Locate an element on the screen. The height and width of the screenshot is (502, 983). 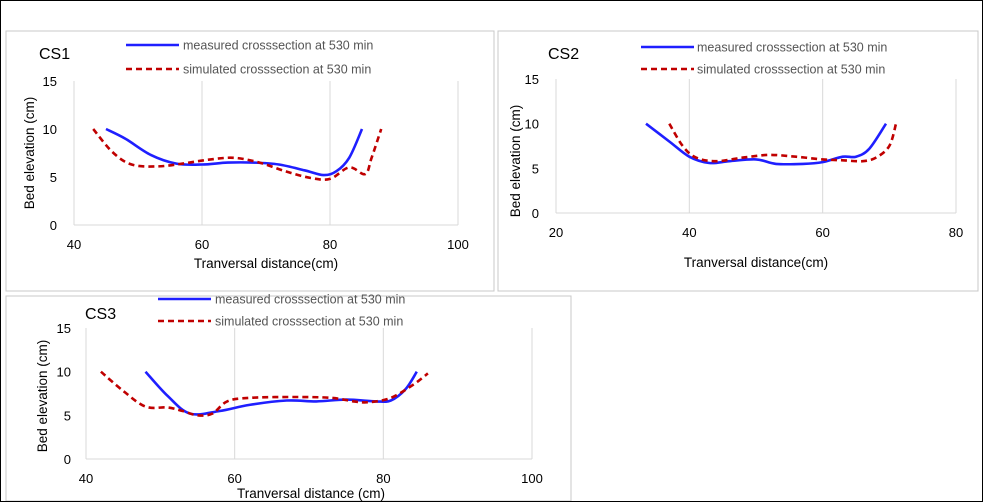
chart-title: CS2 is located at coordinates (563, 54).